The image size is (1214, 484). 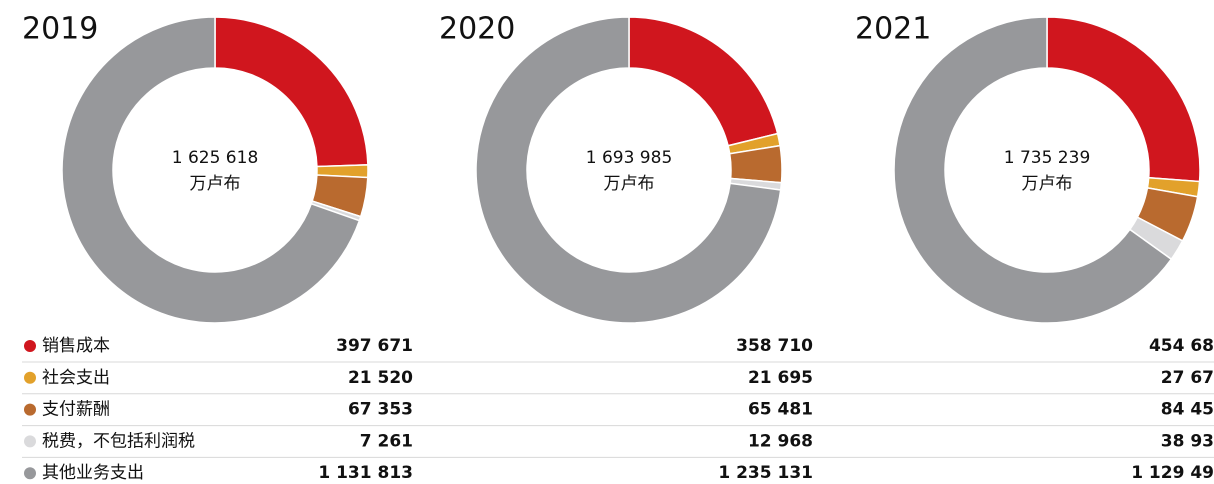 What do you see at coordinates (215, 158) in the screenshot?
I see `total-label: 1 625 618` at bounding box center [215, 158].